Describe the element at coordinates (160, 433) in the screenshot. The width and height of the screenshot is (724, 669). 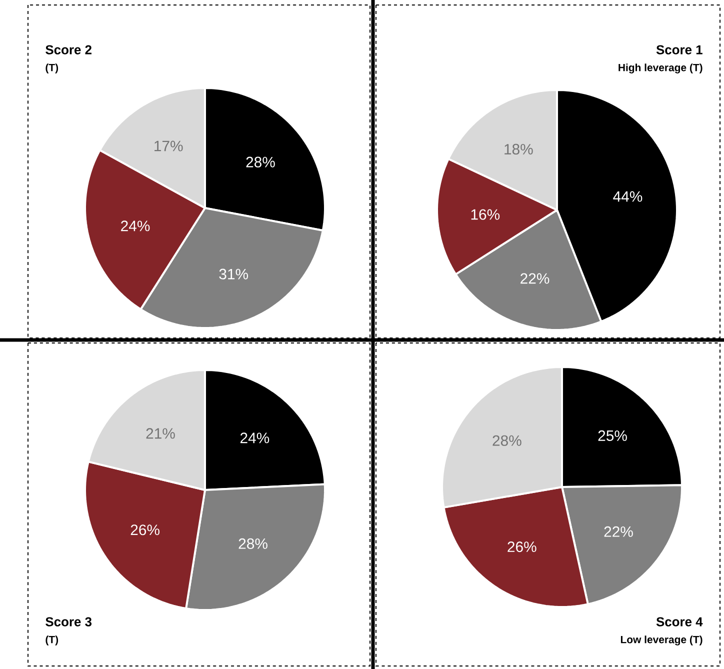
I see `data-label: 21%` at that location.